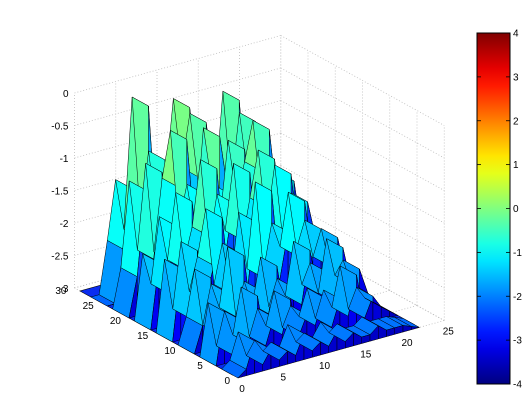 The height and width of the screenshot is (403, 528). Describe the element at coordinates (227, 381) in the screenshot. I see `y-tick-label: 0` at that location.